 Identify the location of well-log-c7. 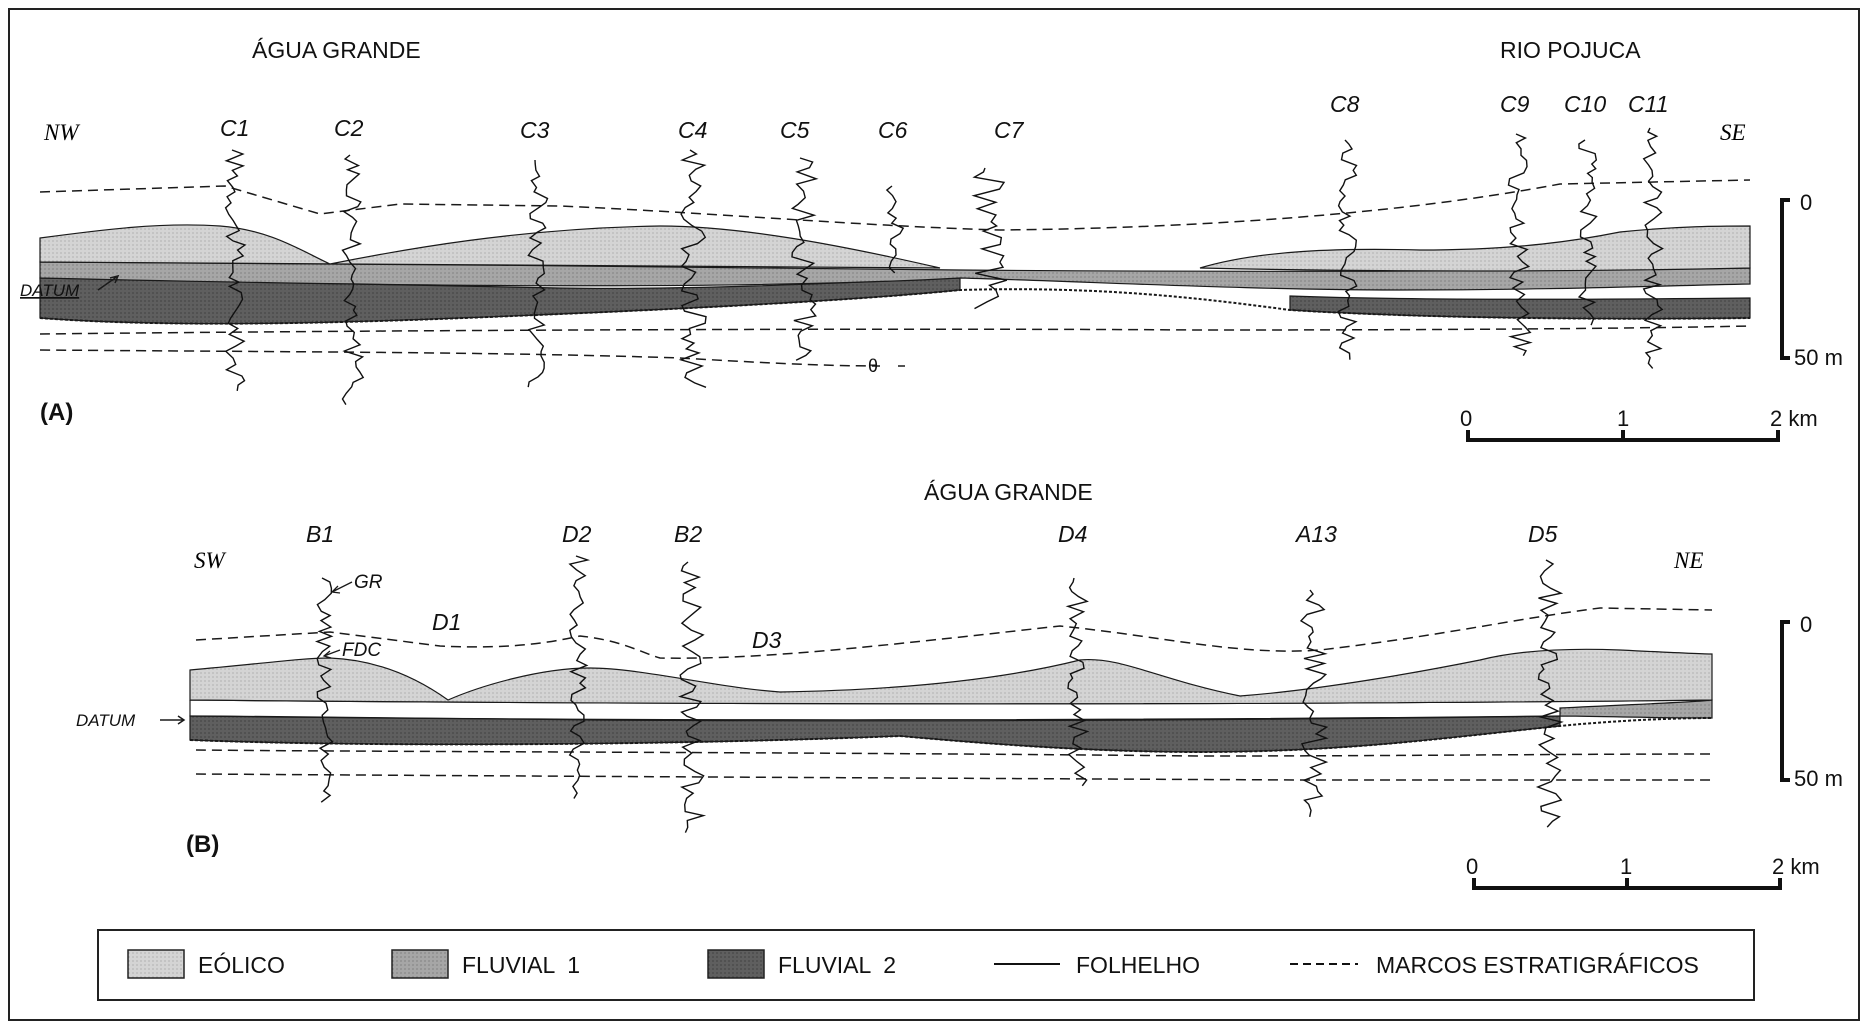
(989, 238).